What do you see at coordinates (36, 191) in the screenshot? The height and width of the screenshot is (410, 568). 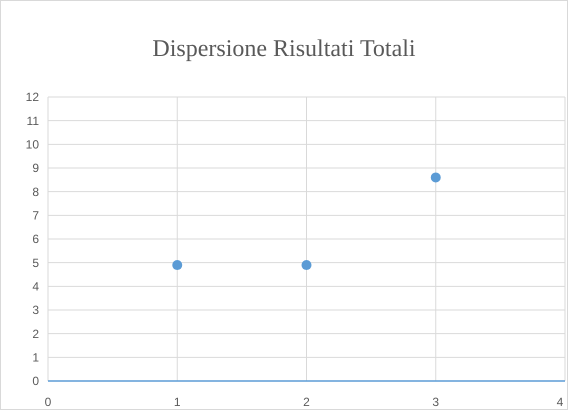 I see `y-tick-label: 8` at bounding box center [36, 191].